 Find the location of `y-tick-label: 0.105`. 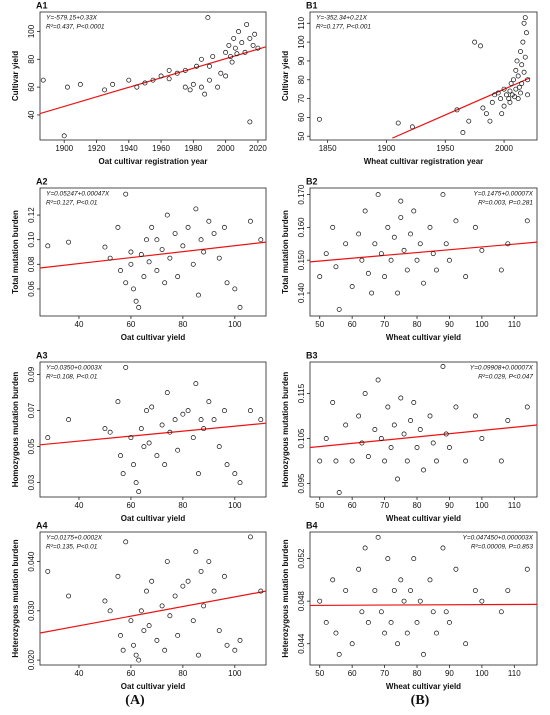

y-tick-label: 0.105 is located at coordinates (301, 438).